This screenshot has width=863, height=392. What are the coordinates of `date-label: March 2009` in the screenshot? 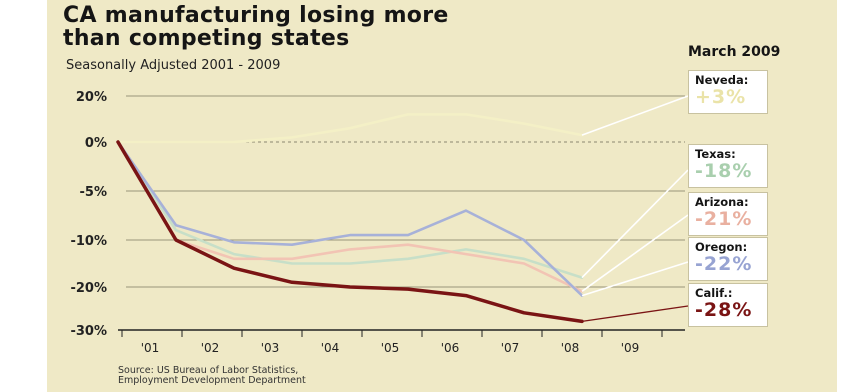 It's located at (734, 52).